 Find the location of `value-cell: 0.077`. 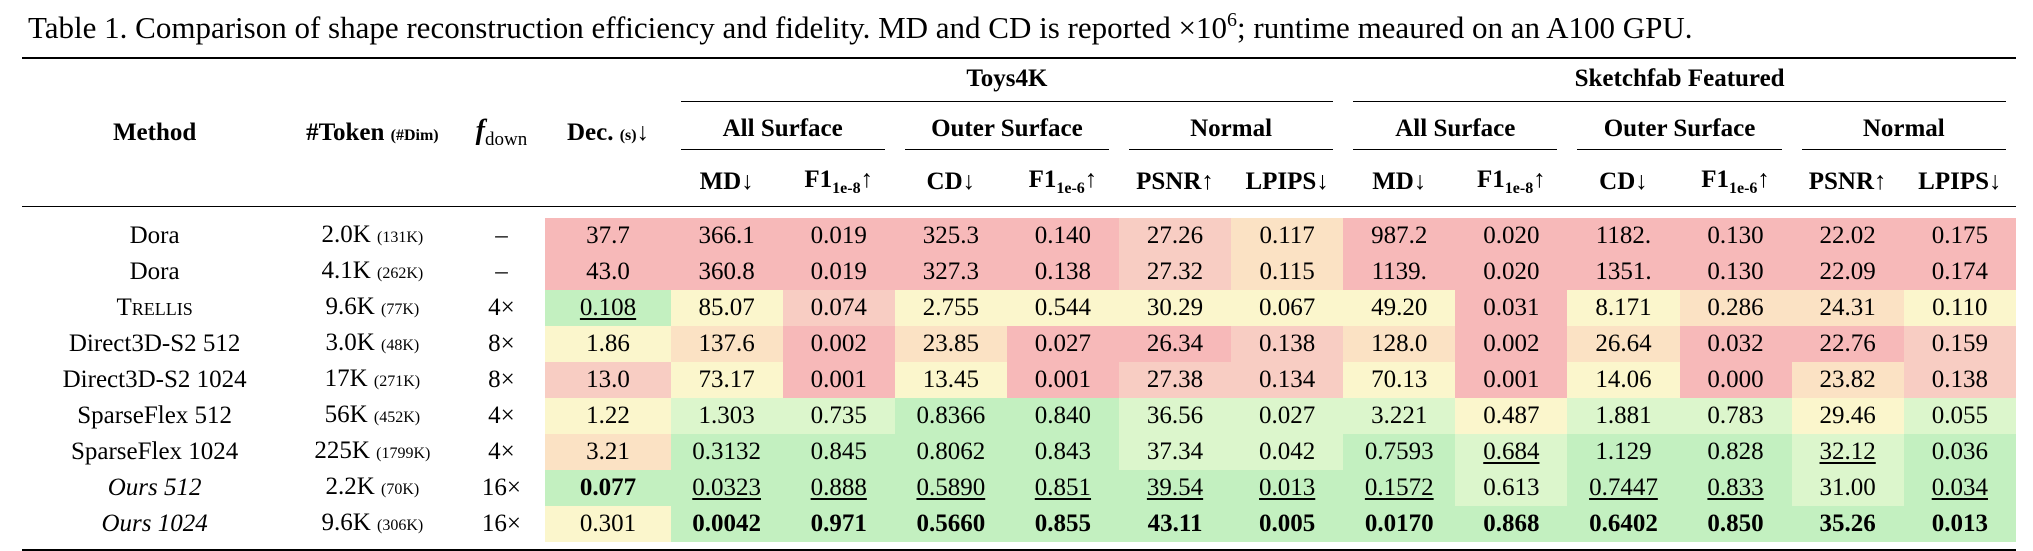

value-cell: 0.077 is located at coordinates (608, 487).